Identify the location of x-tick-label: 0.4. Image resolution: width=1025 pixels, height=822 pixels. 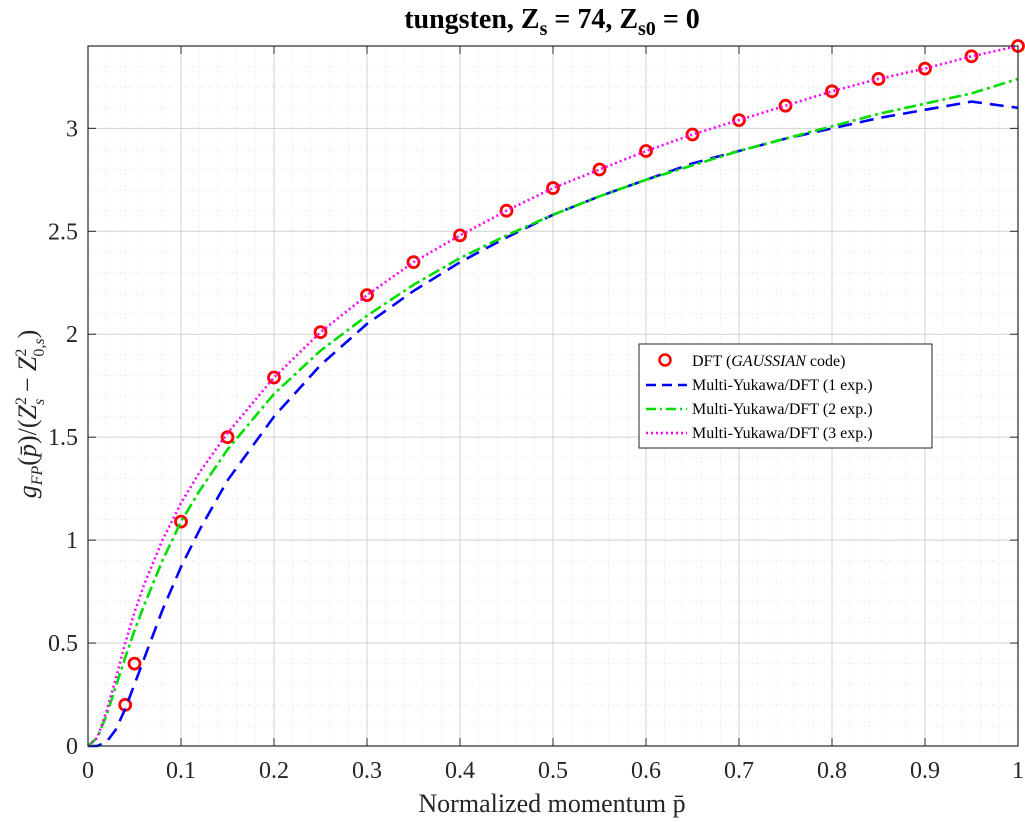
(460, 771).